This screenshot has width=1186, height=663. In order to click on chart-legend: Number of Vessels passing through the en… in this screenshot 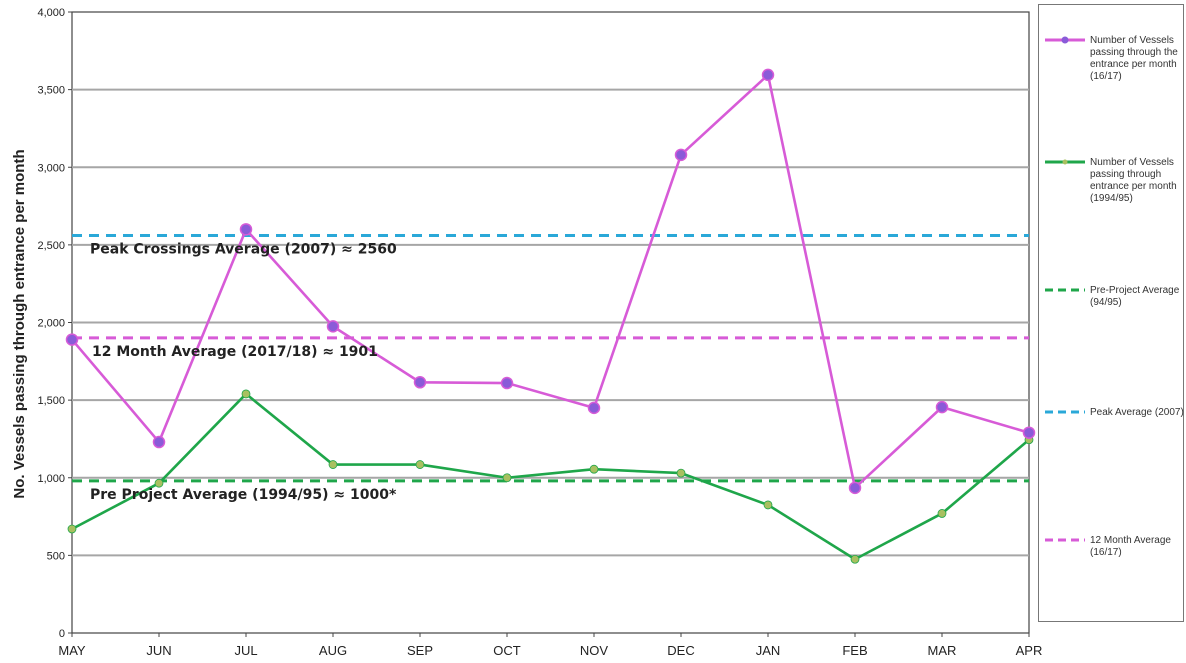, I will do `click(1111, 313)`.